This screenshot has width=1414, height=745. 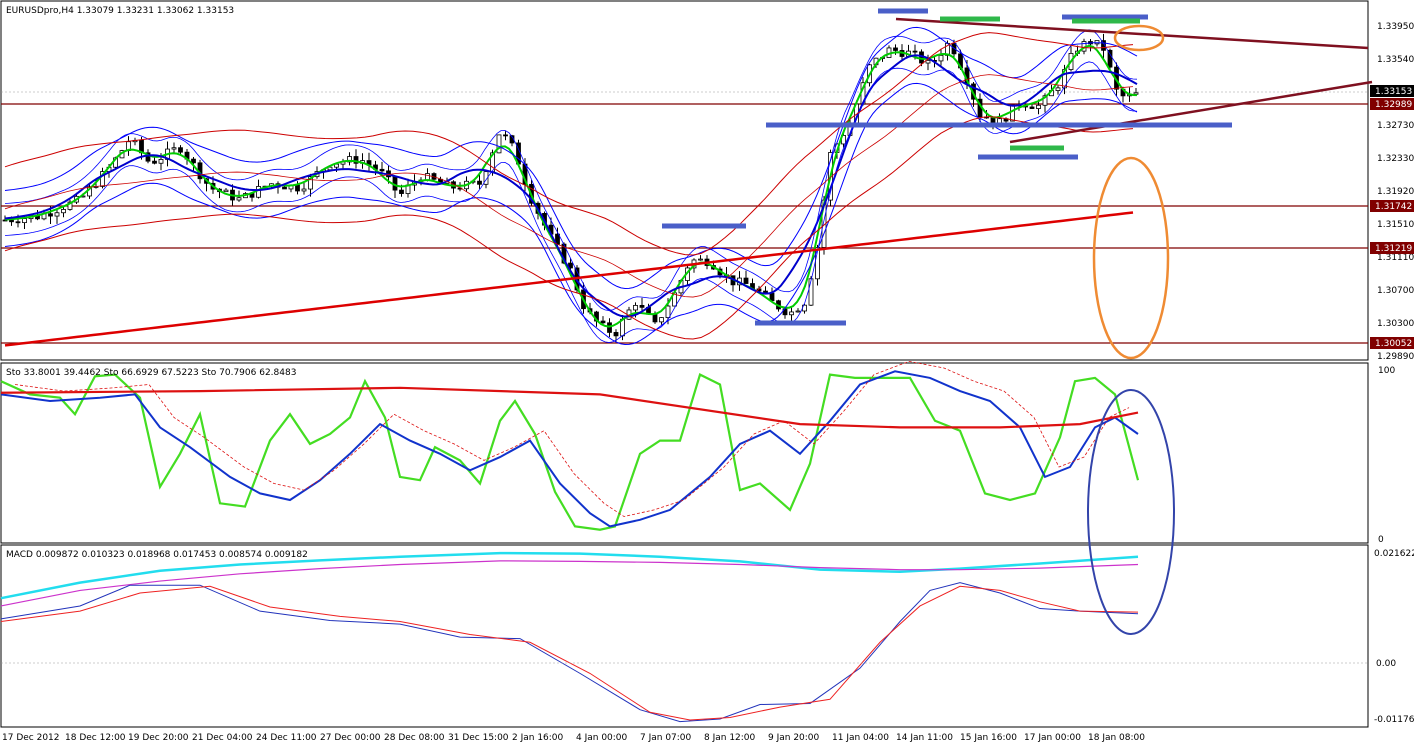 I want to click on price-tick: 1.32730, so click(x=1395, y=126).